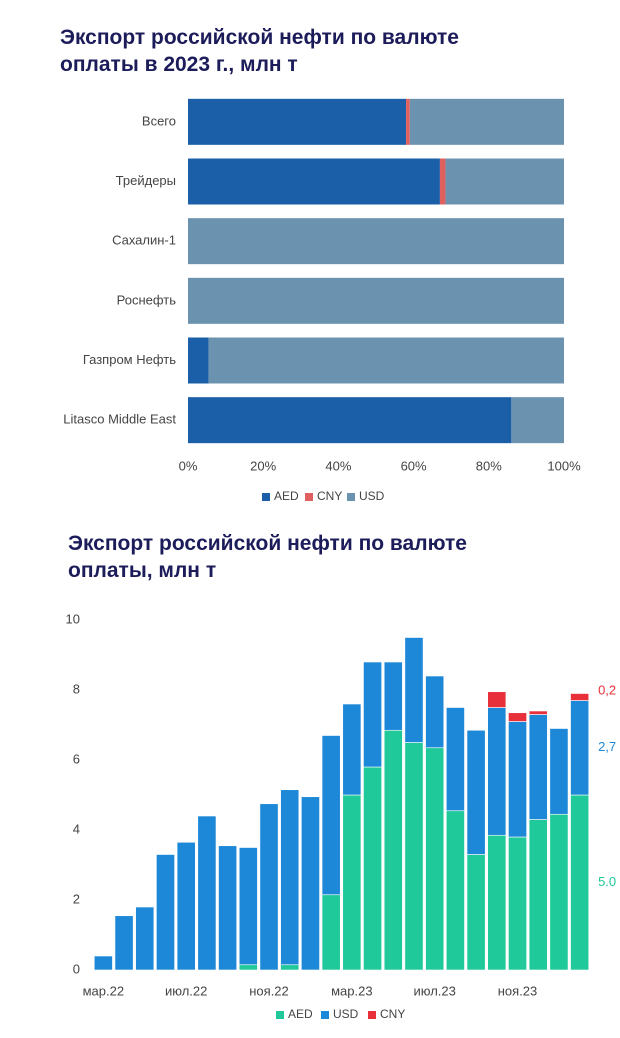 This screenshot has width=620, height=1038. Describe the element at coordinates (103, 990) in the screenshot. I see `x-tick-label: мар.22` at that location.